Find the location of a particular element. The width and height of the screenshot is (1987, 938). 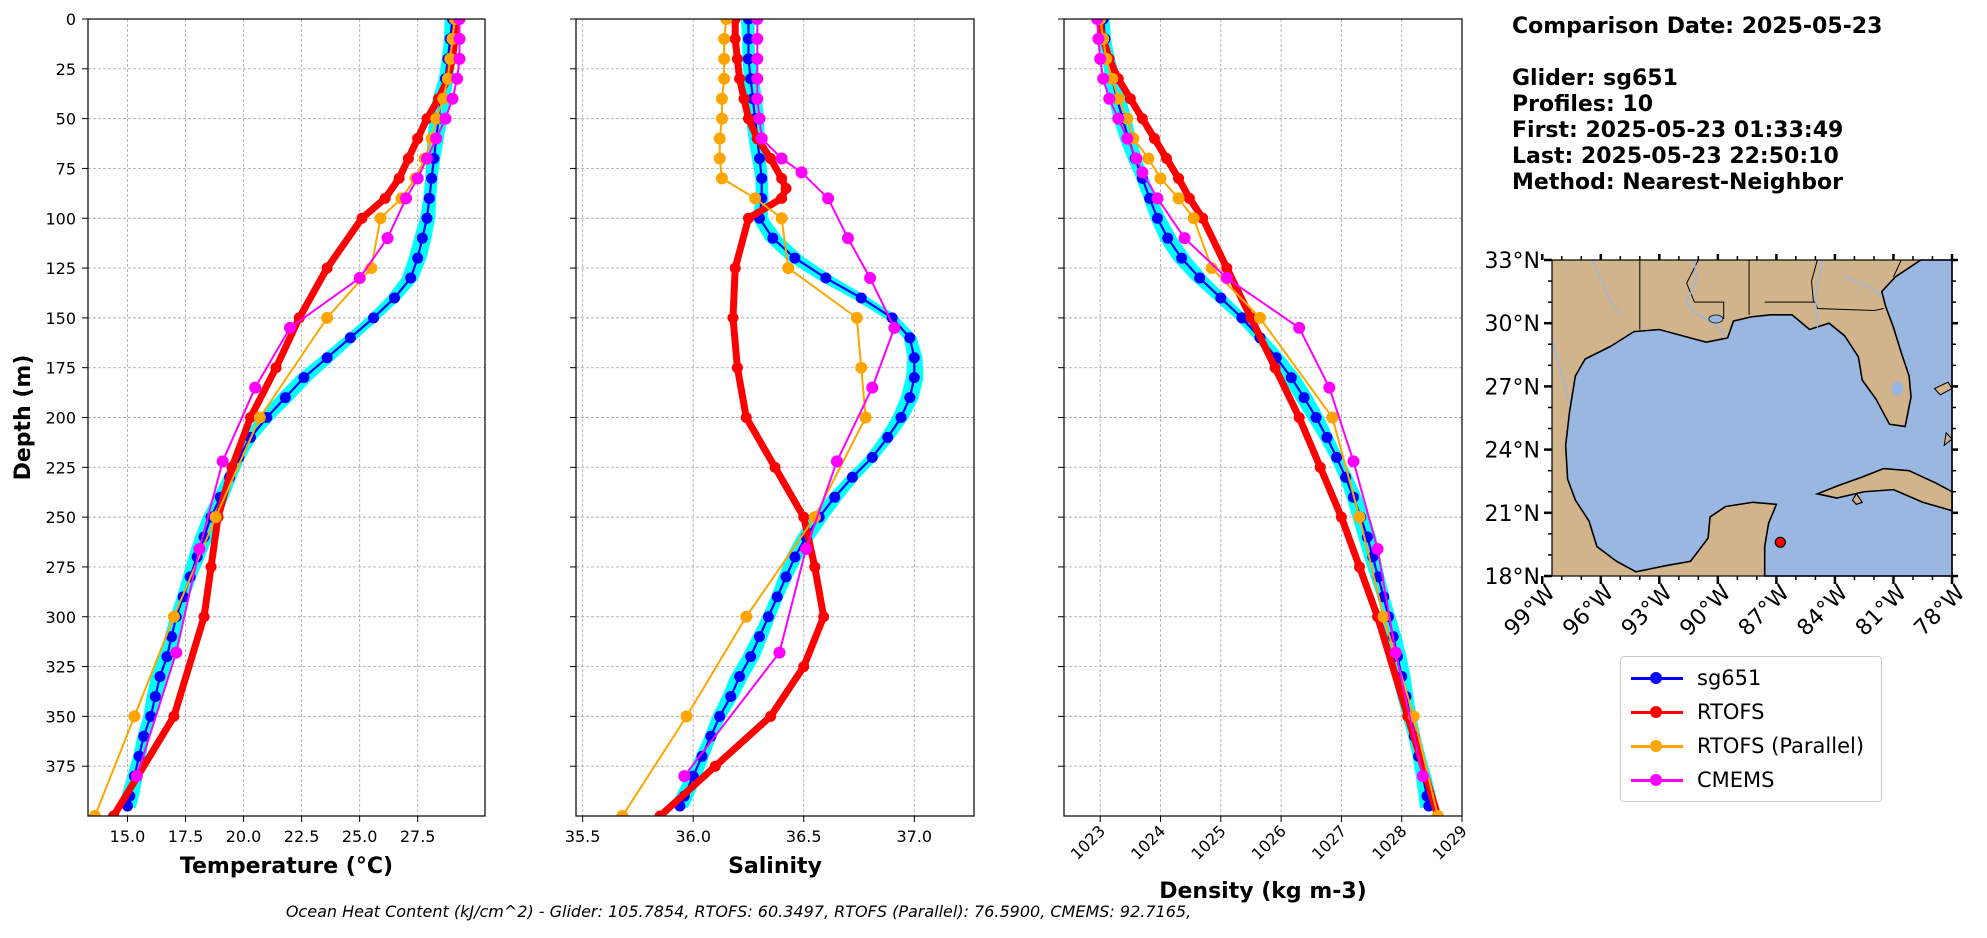

series-rtofs-parallel- is located at coordinates (1269, 417).